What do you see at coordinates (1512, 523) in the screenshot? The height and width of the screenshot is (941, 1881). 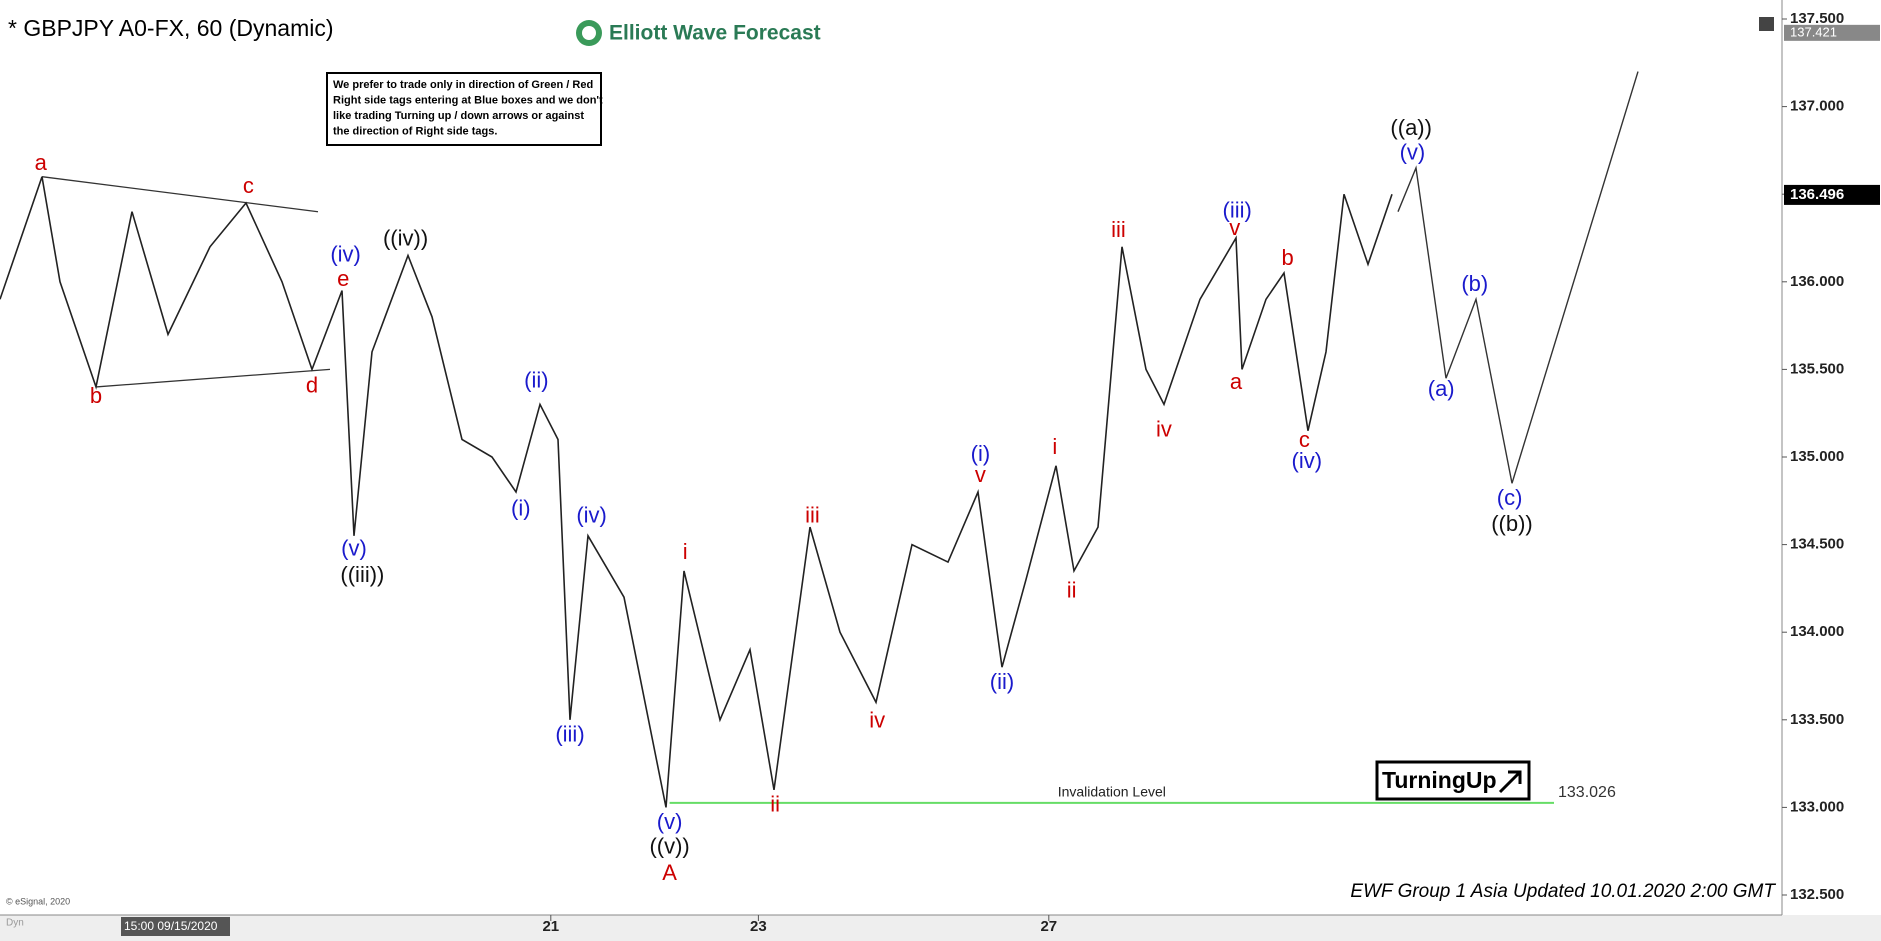 I see `wave-label: ((b))` at bounding box center [1512, 523].